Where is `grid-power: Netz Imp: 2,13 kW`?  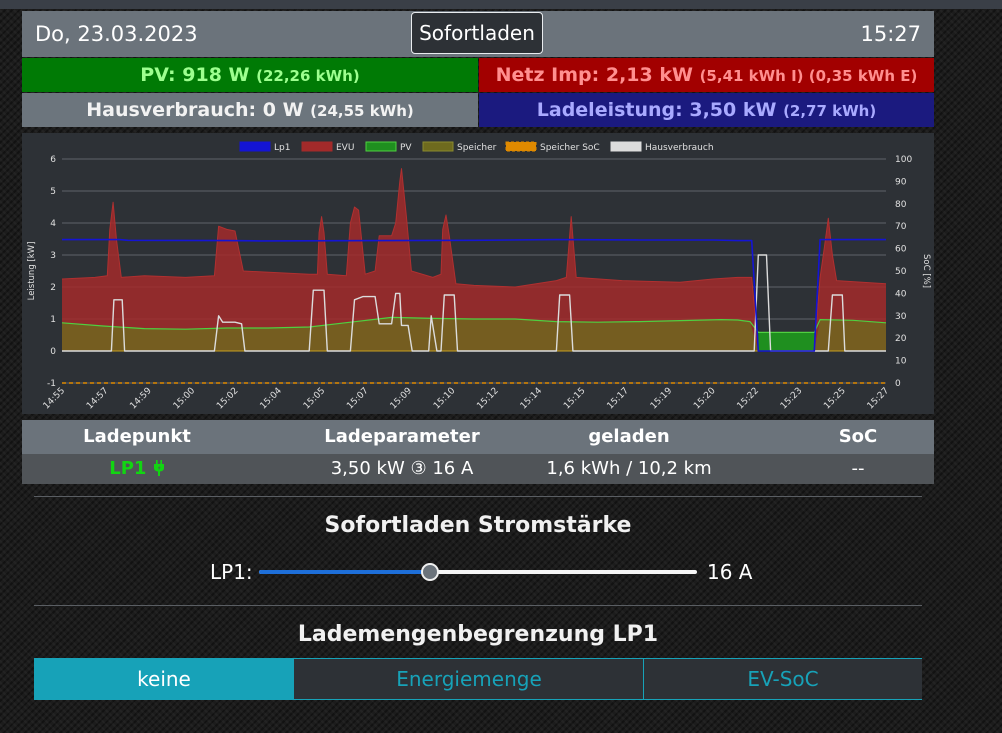 grid-power: Netz Imp: 2,13 kW is located at coordinates (594, 75).